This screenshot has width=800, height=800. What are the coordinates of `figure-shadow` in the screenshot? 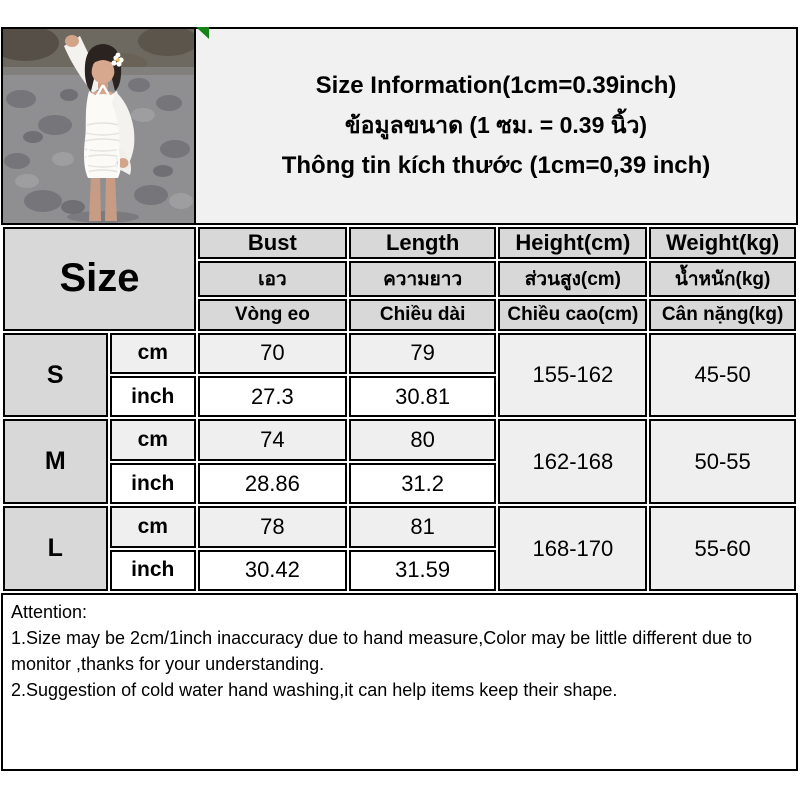 It's located at (103, 217).